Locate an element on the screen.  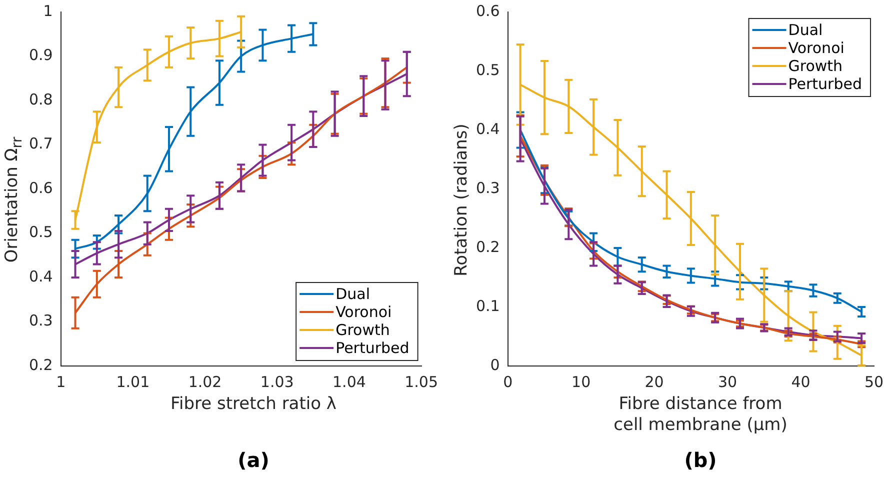
text: (a) is located at coordinates (253, 460).